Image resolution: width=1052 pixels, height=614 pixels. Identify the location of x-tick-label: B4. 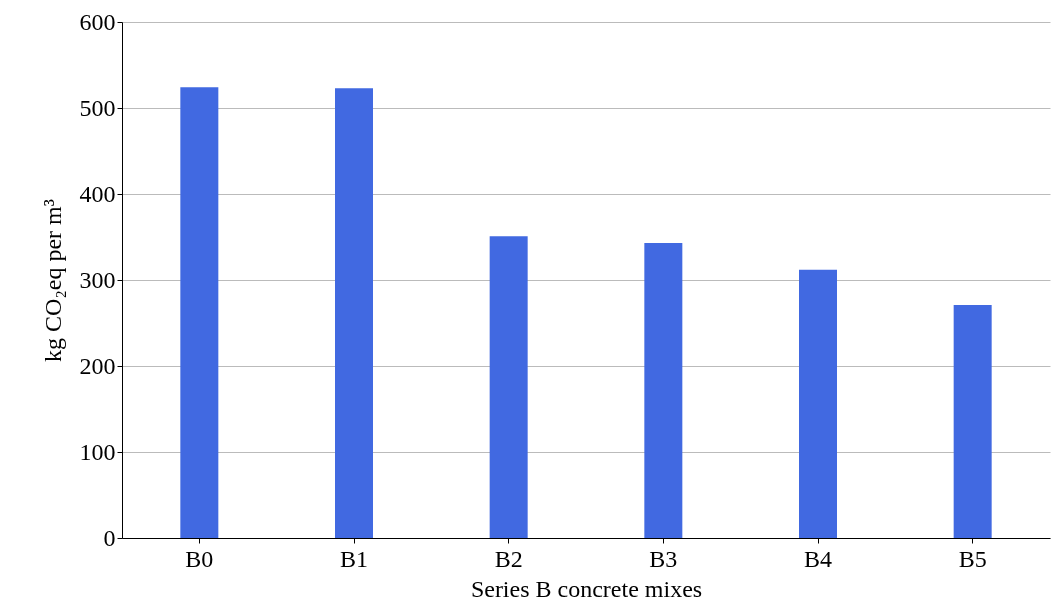
(818, 558).